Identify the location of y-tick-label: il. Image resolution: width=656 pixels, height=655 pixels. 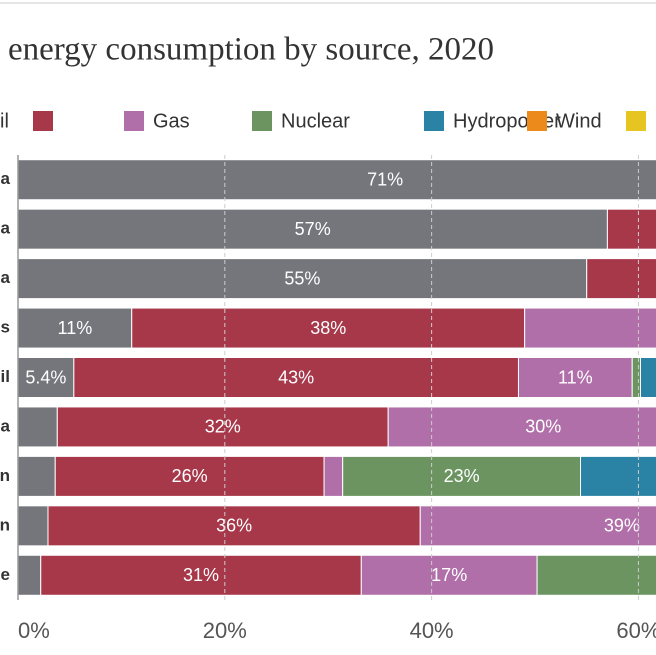
(5, 376).